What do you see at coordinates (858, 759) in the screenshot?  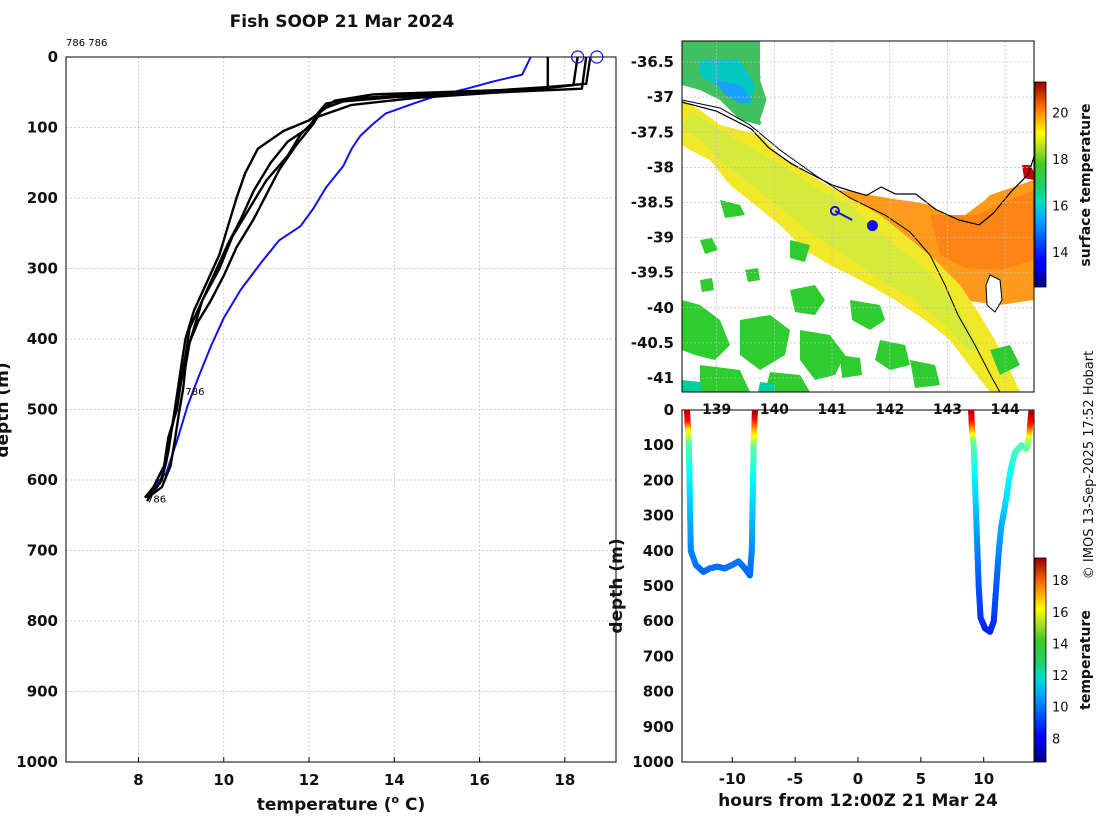 I see `timeseries-grid` at bounding box center [858, 759].